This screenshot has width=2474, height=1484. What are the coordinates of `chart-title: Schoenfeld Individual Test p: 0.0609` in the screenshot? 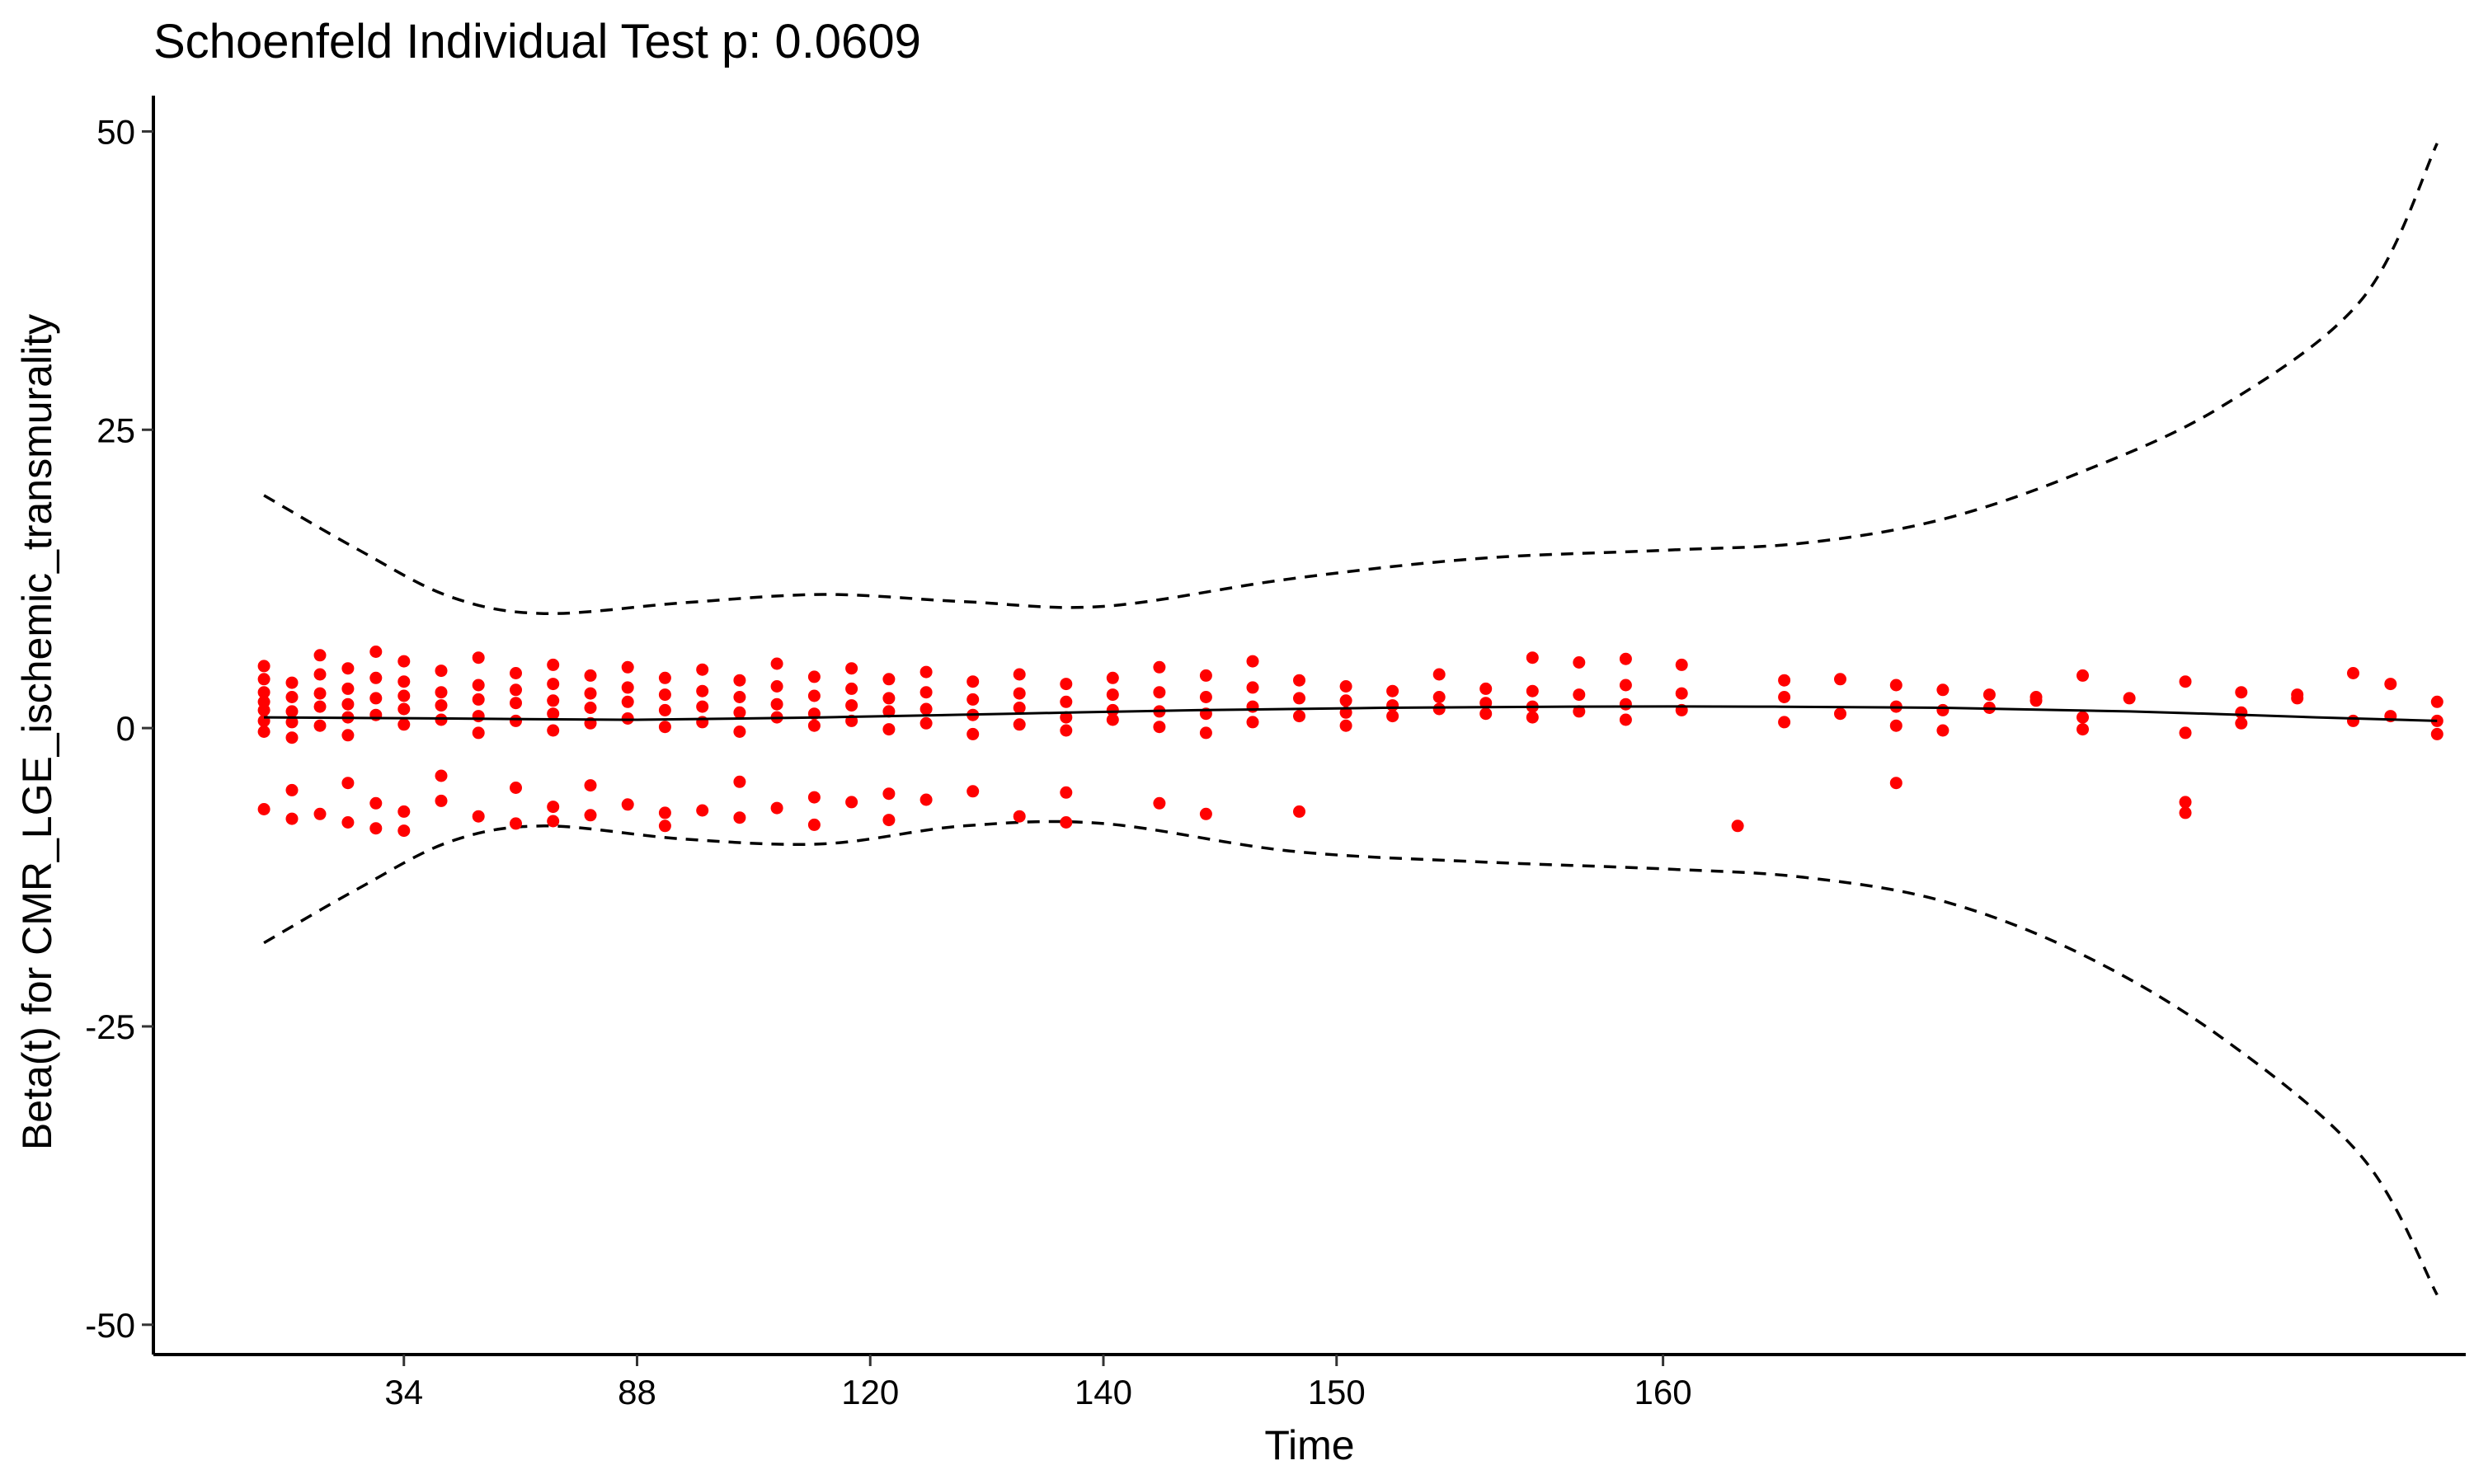 It's located at (537, 41).